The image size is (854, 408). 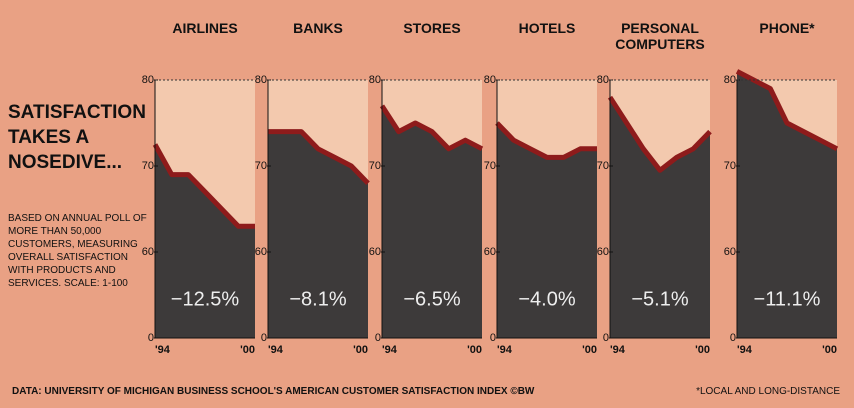 I want to click on change-label: −11.1%, so click(x=787, y=299).